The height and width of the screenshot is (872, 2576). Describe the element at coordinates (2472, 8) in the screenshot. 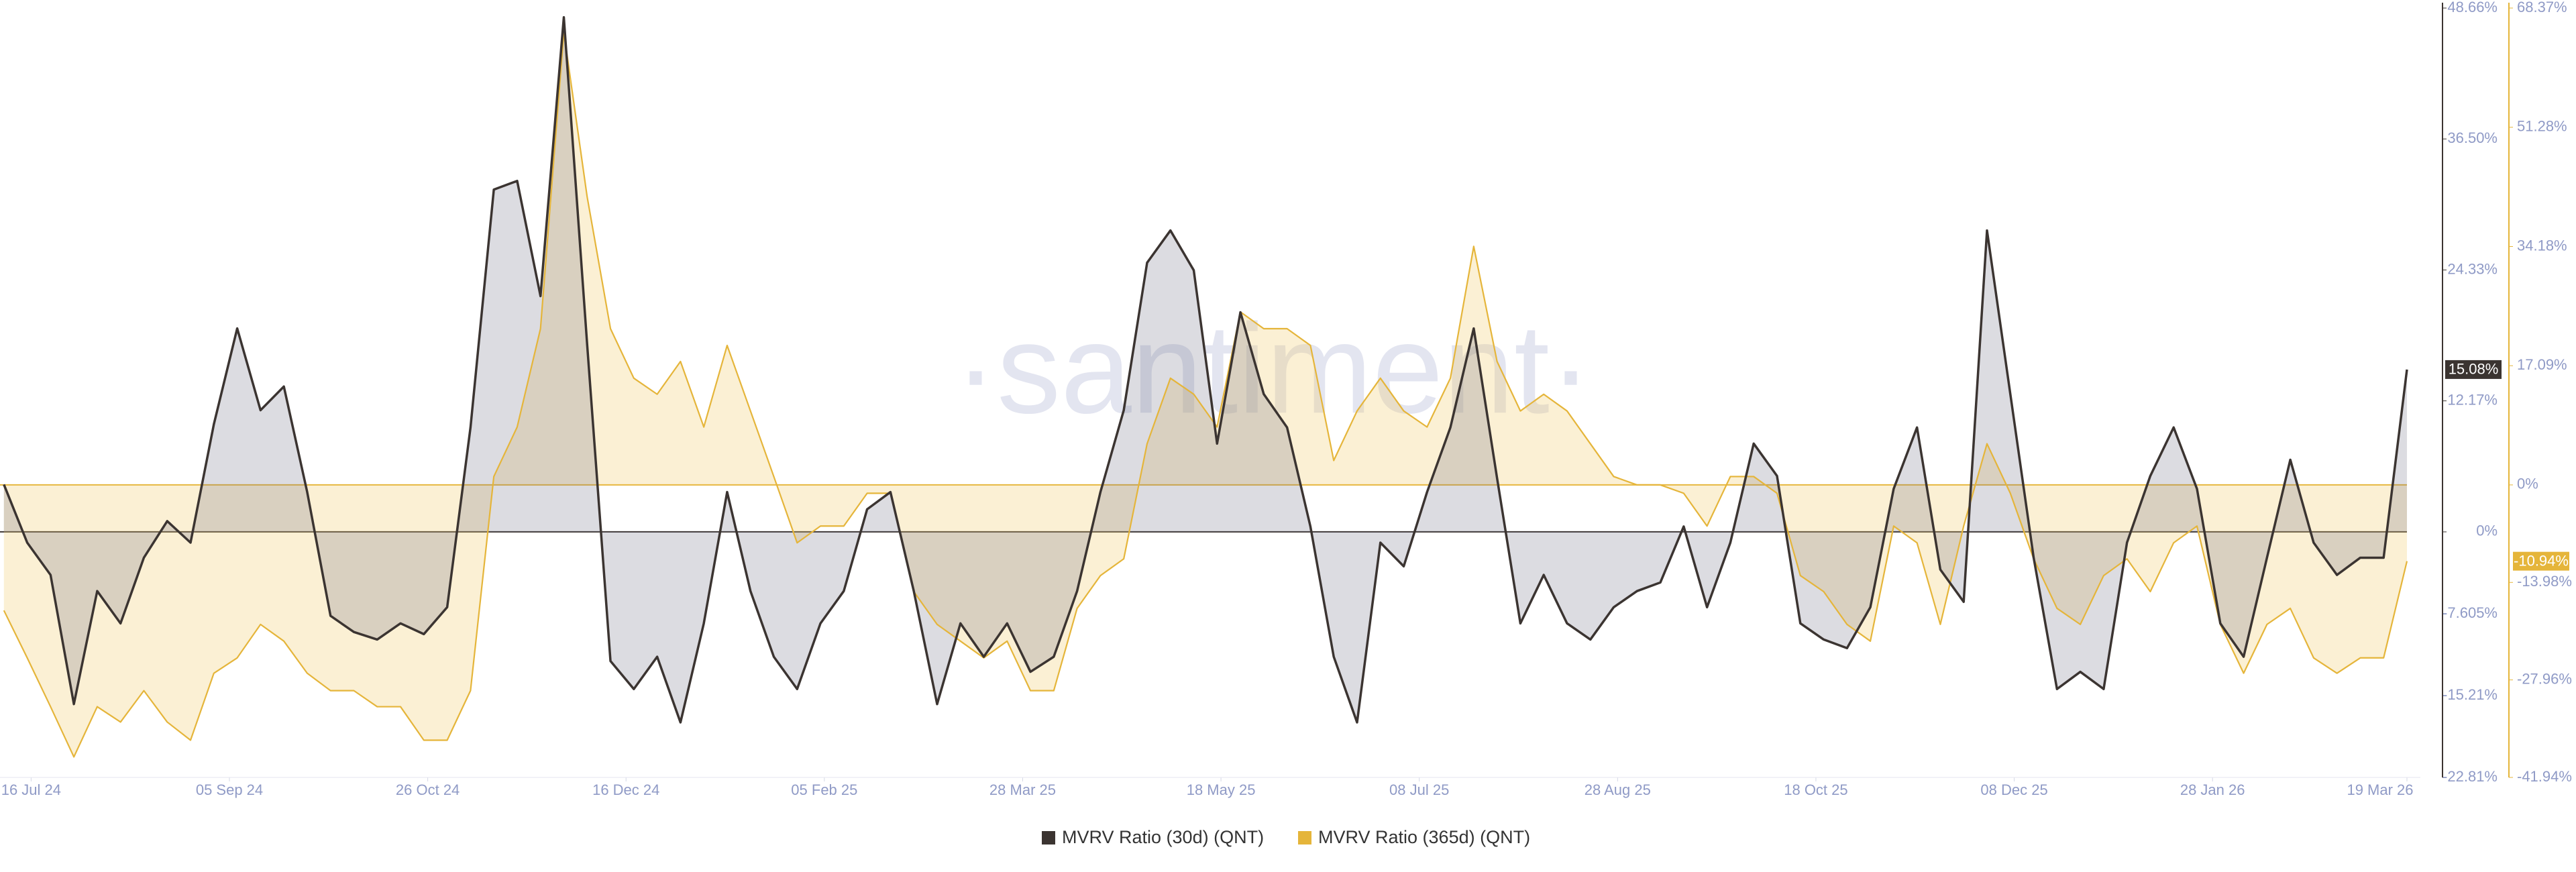

I see `y-tick-label: 48.66%` at that location.